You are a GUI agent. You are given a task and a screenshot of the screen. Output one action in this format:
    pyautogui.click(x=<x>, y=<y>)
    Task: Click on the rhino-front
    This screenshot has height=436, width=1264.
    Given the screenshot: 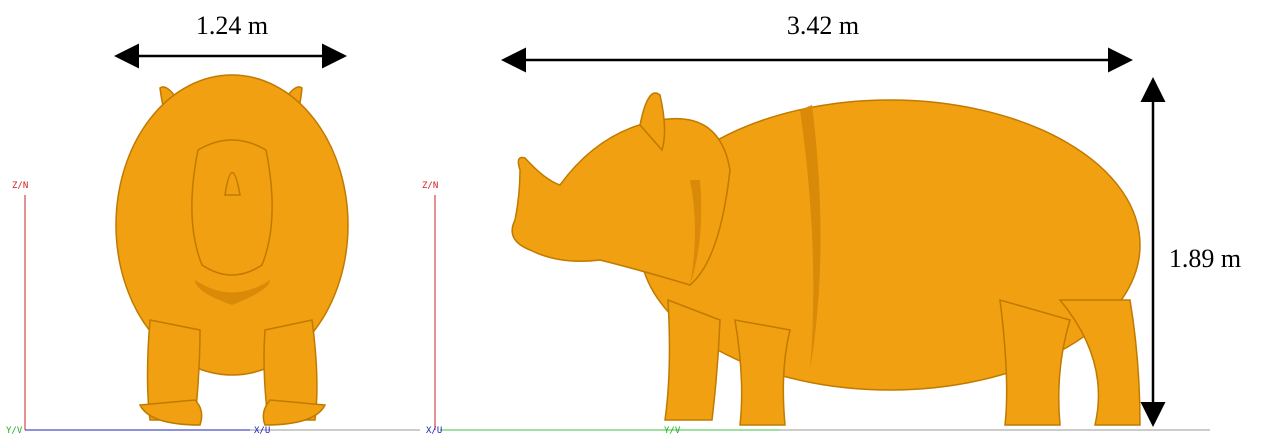 What is the action you would take?
    pyautogui.click(x=232, y=250)
    